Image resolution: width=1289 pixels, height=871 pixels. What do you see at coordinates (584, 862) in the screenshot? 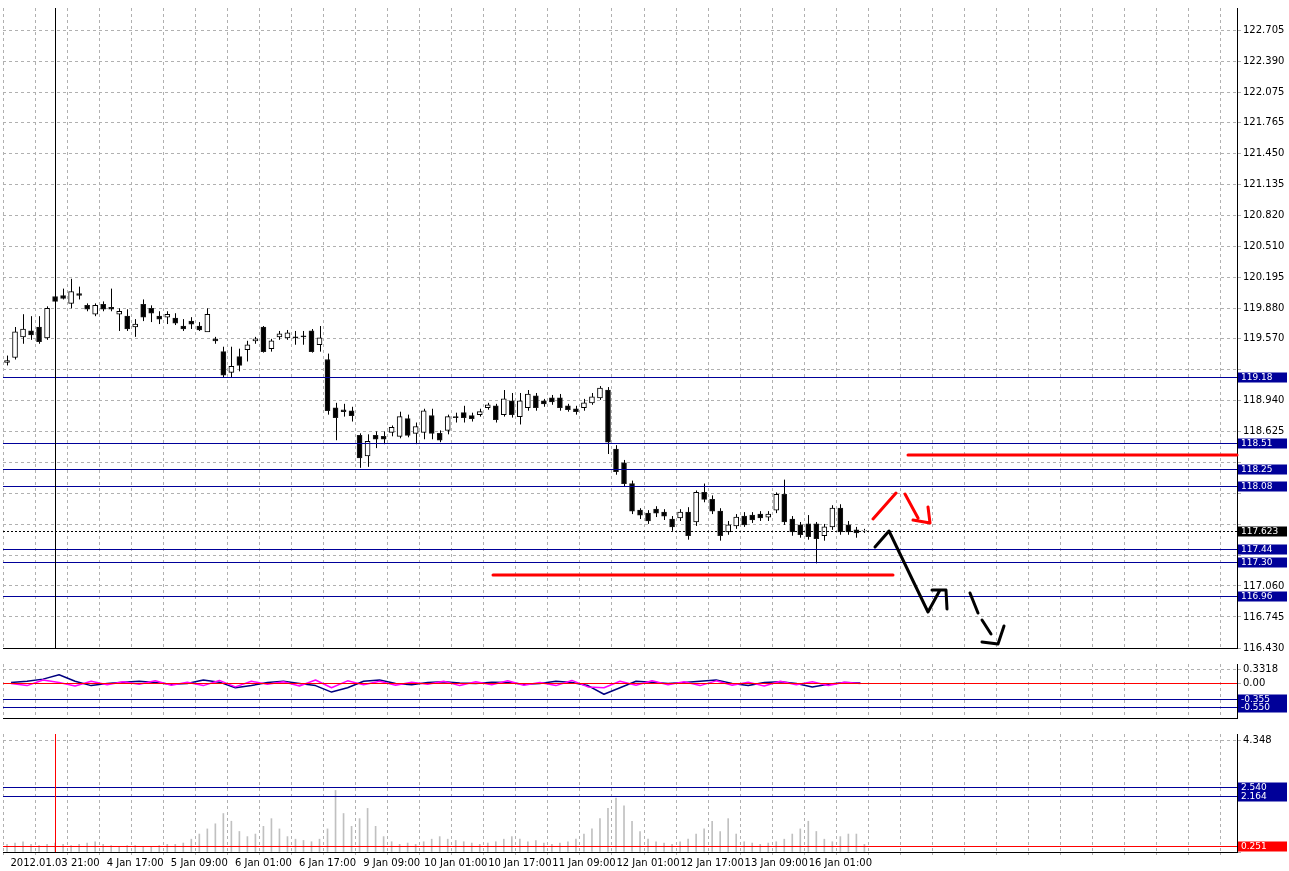
I see `x-tick-label: 11 Jan 09:00` at bounding box center [584, 862].